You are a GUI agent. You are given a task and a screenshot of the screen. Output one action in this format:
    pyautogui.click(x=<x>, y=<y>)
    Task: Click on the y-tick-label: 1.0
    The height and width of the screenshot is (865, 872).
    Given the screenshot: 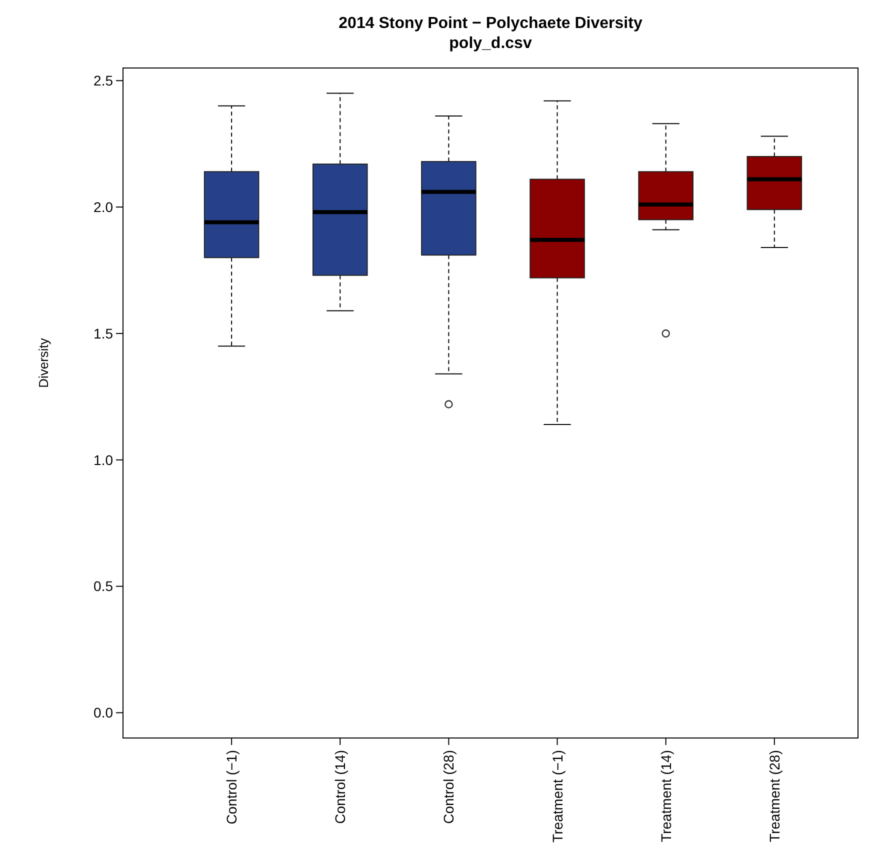 What is the action you would take?
    pyautogui.click(x=104, y=460)
    